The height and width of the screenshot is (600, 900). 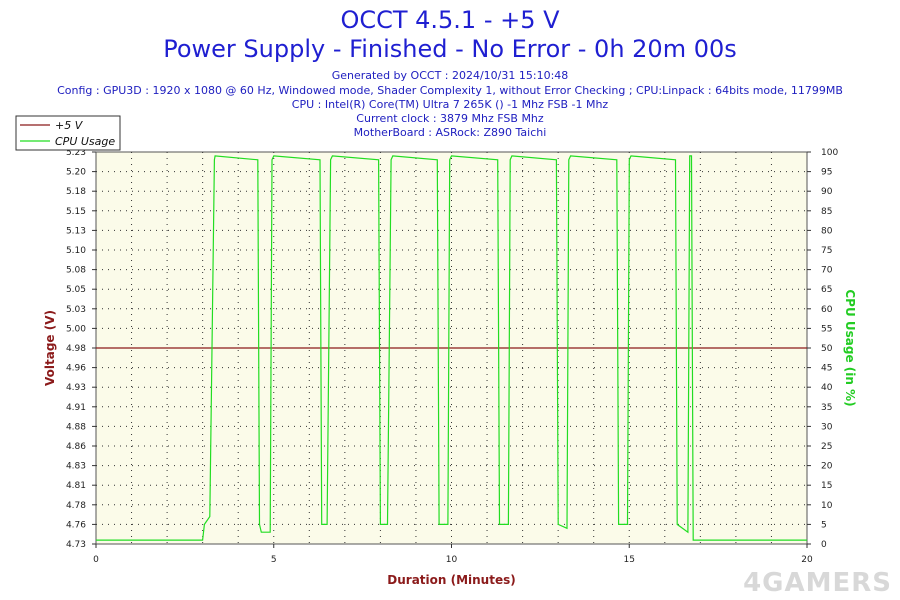 What do you see at coordinates (450, 118) in the screenshot?
I see `clock-info: Current clock : 3879 Mhz FSB Mhz` at bounding box center [450, 118].